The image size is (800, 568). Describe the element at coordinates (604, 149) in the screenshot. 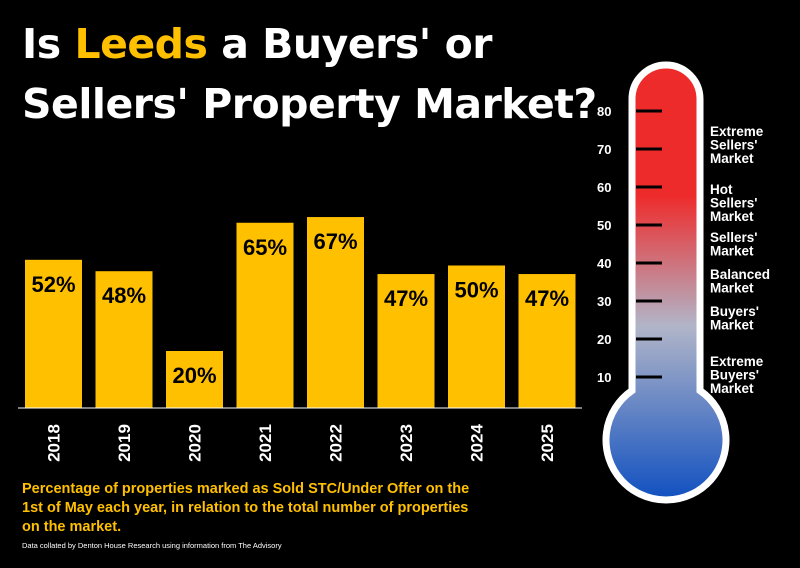

I see `thermometer-tick-label: 70` at that location.